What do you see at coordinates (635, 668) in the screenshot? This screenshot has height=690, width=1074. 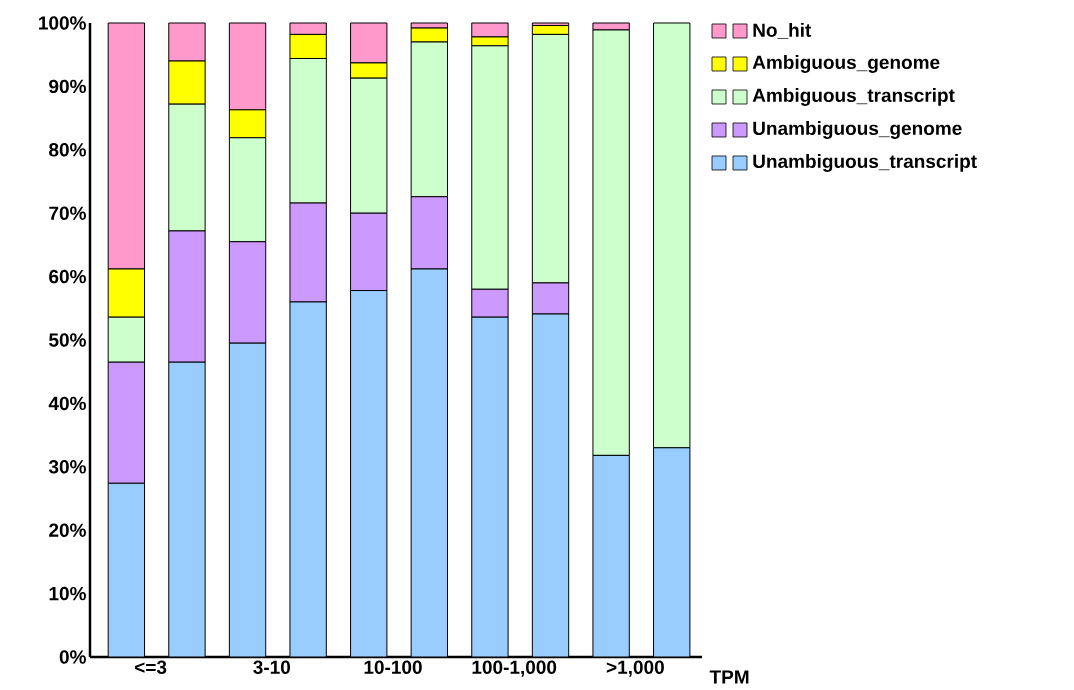 I see `x-tick-label: >1,000` at bounding box center [635, 668].